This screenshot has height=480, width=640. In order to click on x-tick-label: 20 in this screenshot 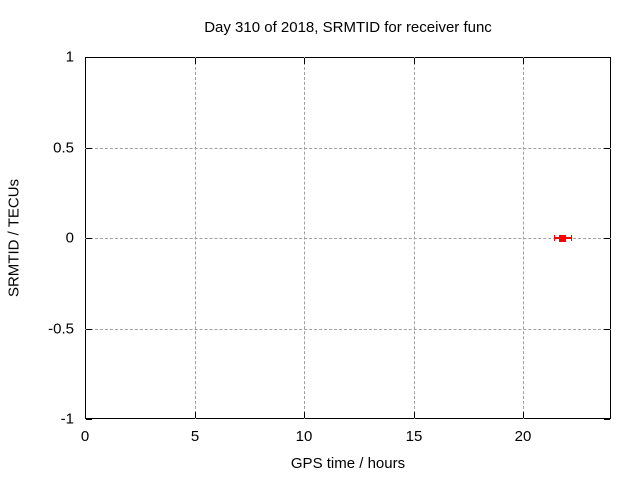, I will do `click(523, 436)`.